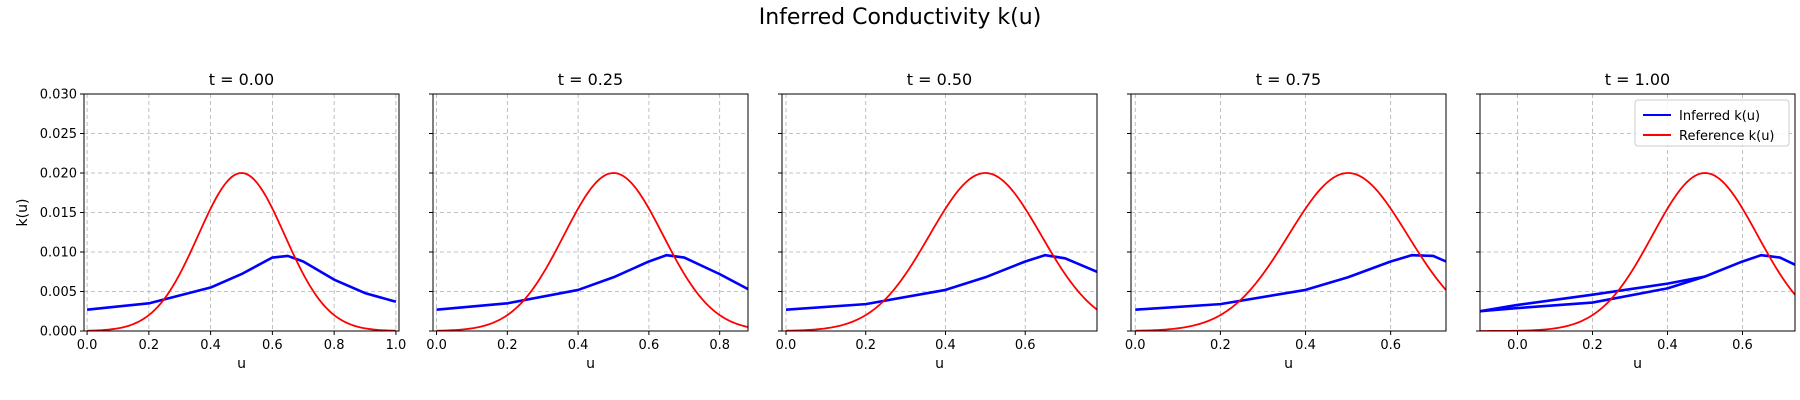  I want to click on x-tick-label: 1.0, so click(396, 345).